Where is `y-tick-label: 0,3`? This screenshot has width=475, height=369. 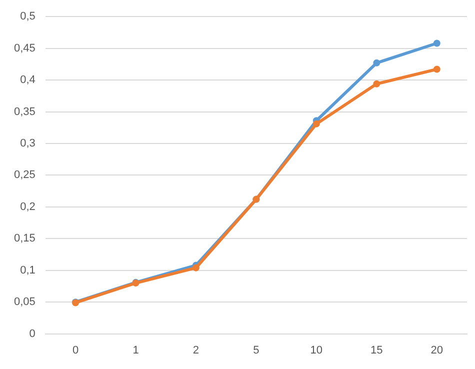 y-tick-label: 0,3 is located at coordinates (28, 144).